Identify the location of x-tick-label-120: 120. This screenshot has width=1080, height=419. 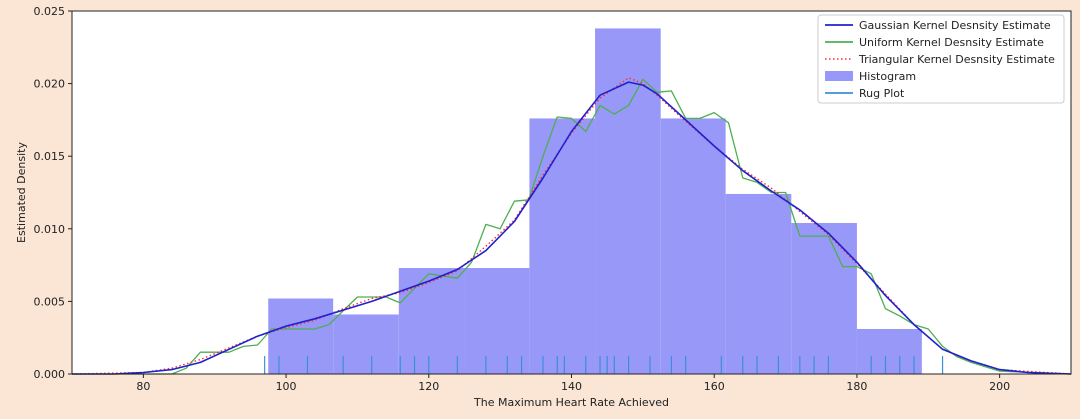
(428, 386).